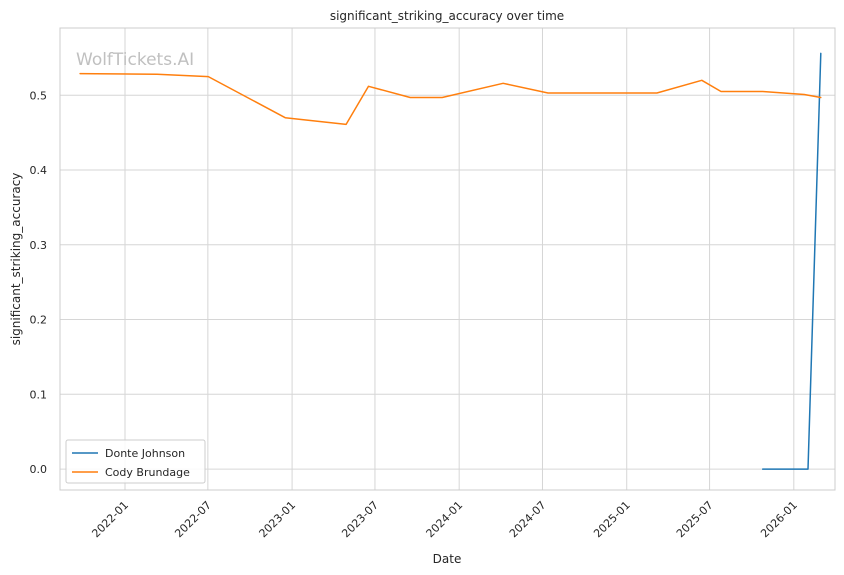 The width and height of the screenshot is (844, 575). Describe the element at coordinates (110, 520) in the screenshot. I see `x-tick-label: 2022-01` at that location.